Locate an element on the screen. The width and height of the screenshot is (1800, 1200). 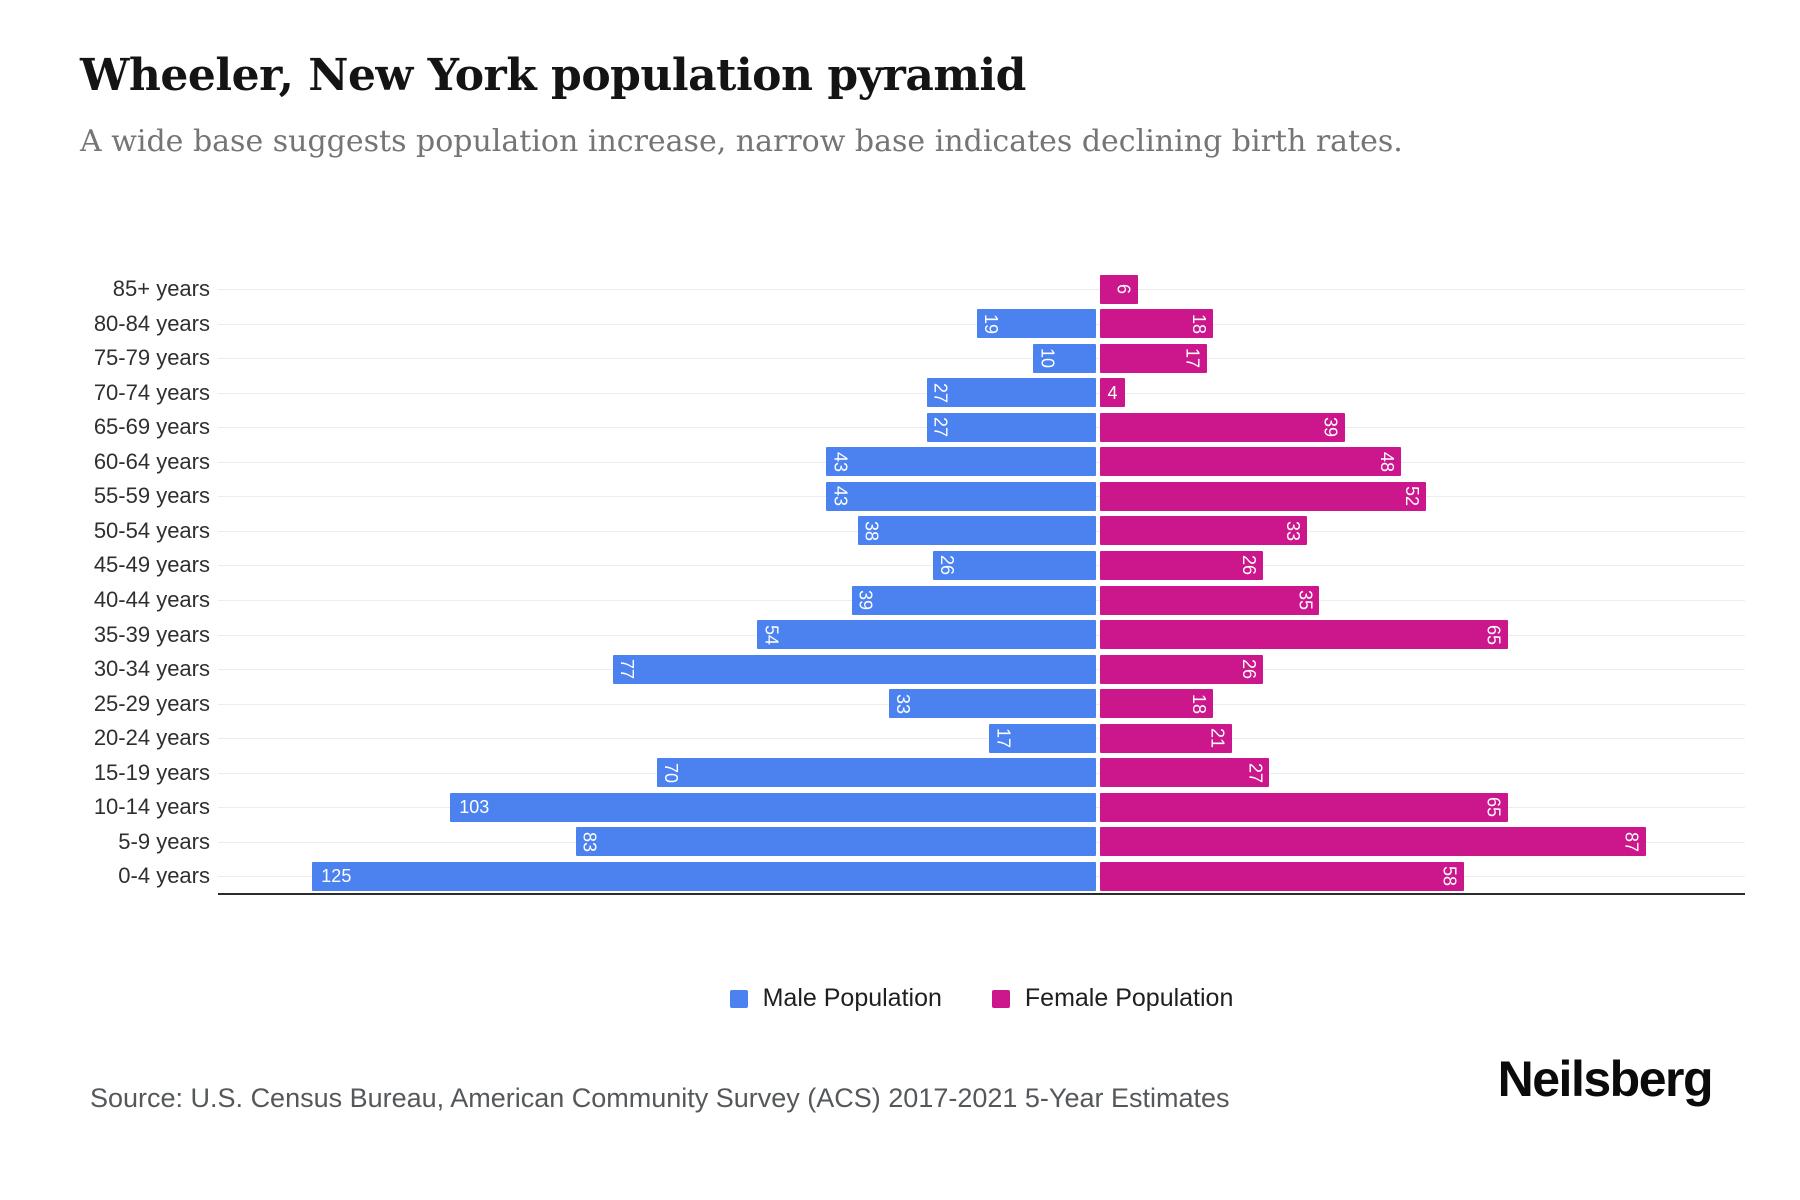
female-bar: 39 is located at coordinates (1222, 427).